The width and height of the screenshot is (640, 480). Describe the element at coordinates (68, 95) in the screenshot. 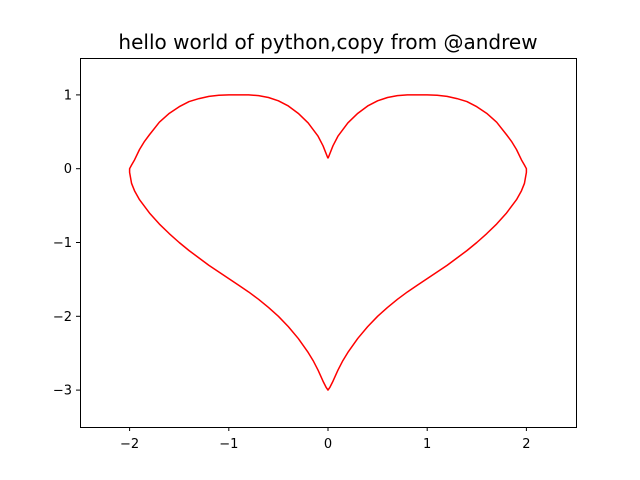

I see `y-tick-label: 1` at that location.